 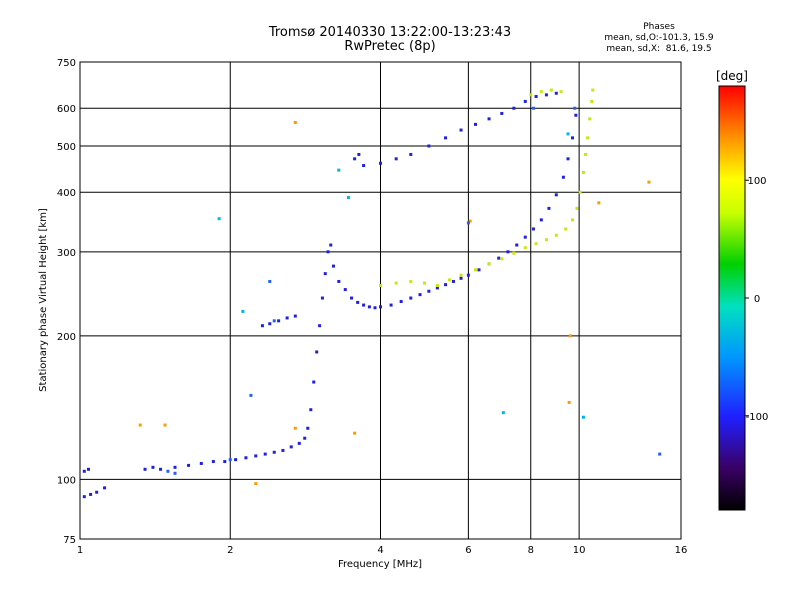 What do you see at coordinates (380, 564) in the screenshot?
I see `x-axis-title: Frequency [MHz]` at bounding box center [380, 564].